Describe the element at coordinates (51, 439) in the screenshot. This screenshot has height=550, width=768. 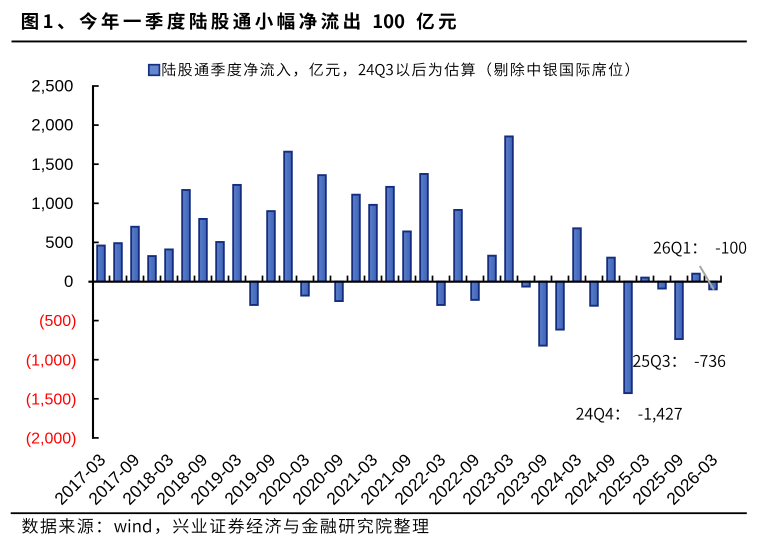
I see `svg-text: (2,000)` at that location.